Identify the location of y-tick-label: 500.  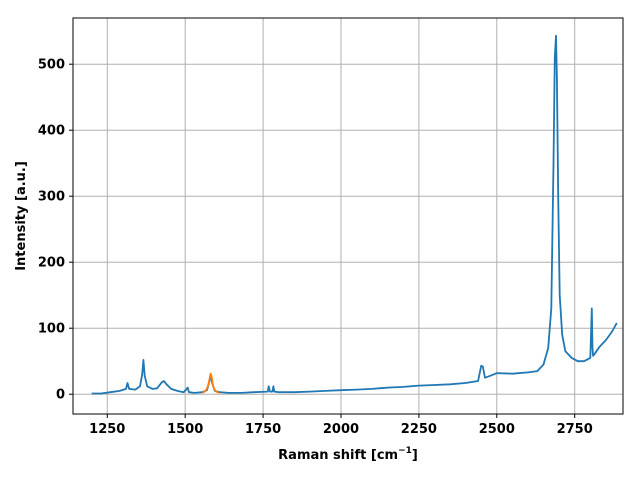
(51, 65).